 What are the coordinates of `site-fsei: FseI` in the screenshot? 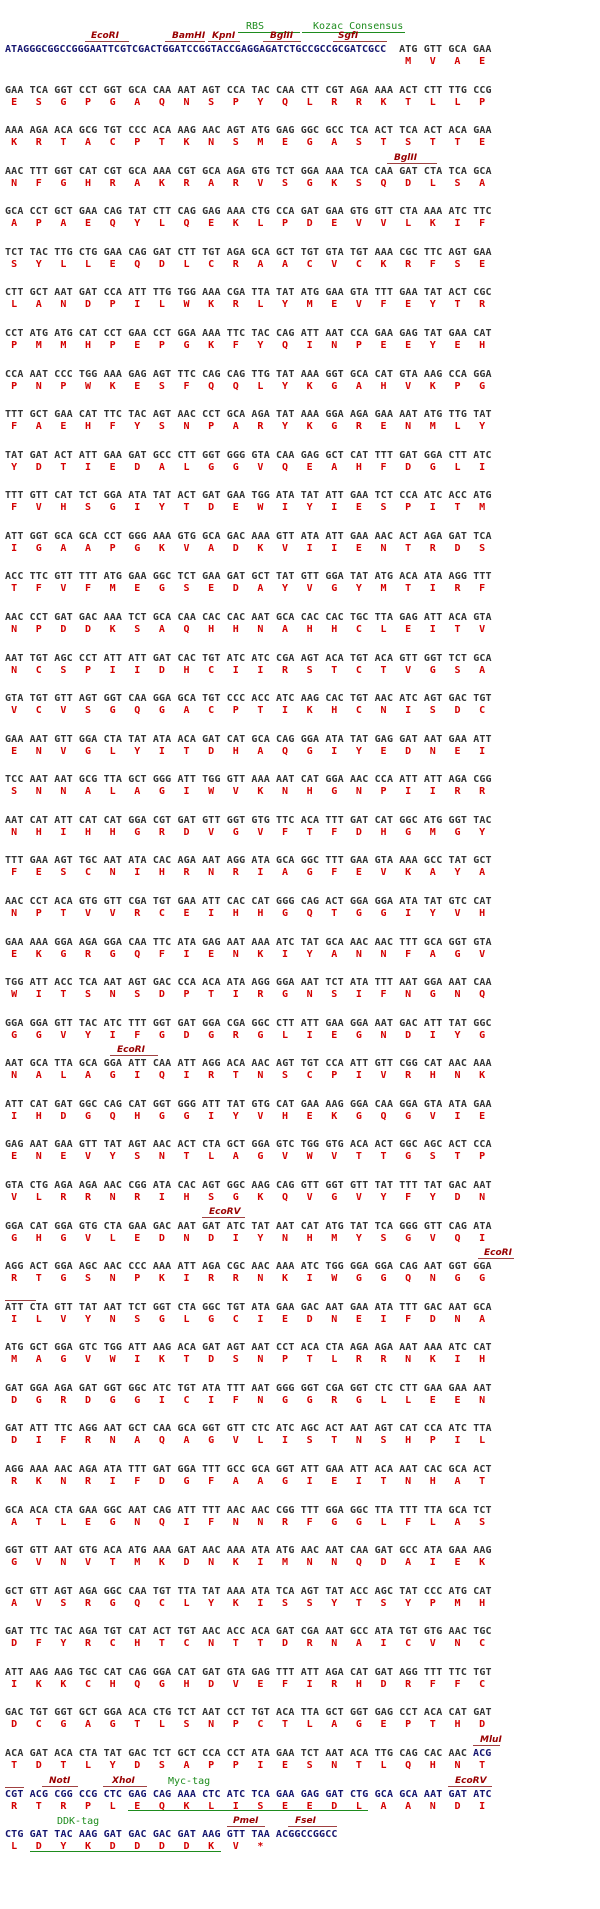 It's located at (312, 1821).